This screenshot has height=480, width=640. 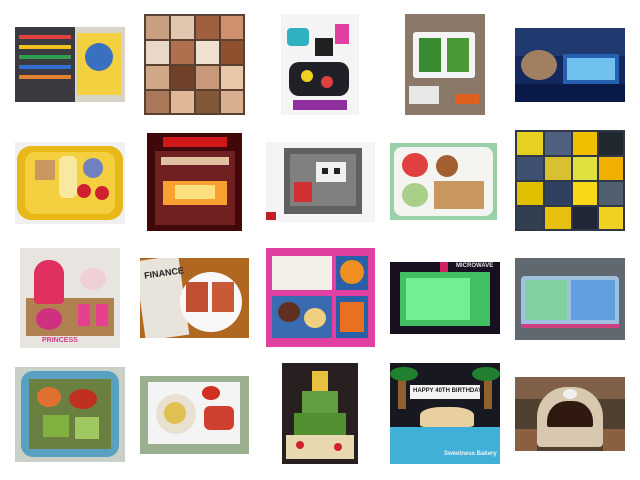 What do you see at coordinates (70, 414) in the screenshot?
I see `thumbnail-blue-salad-container` at bounding box center [70, 414].